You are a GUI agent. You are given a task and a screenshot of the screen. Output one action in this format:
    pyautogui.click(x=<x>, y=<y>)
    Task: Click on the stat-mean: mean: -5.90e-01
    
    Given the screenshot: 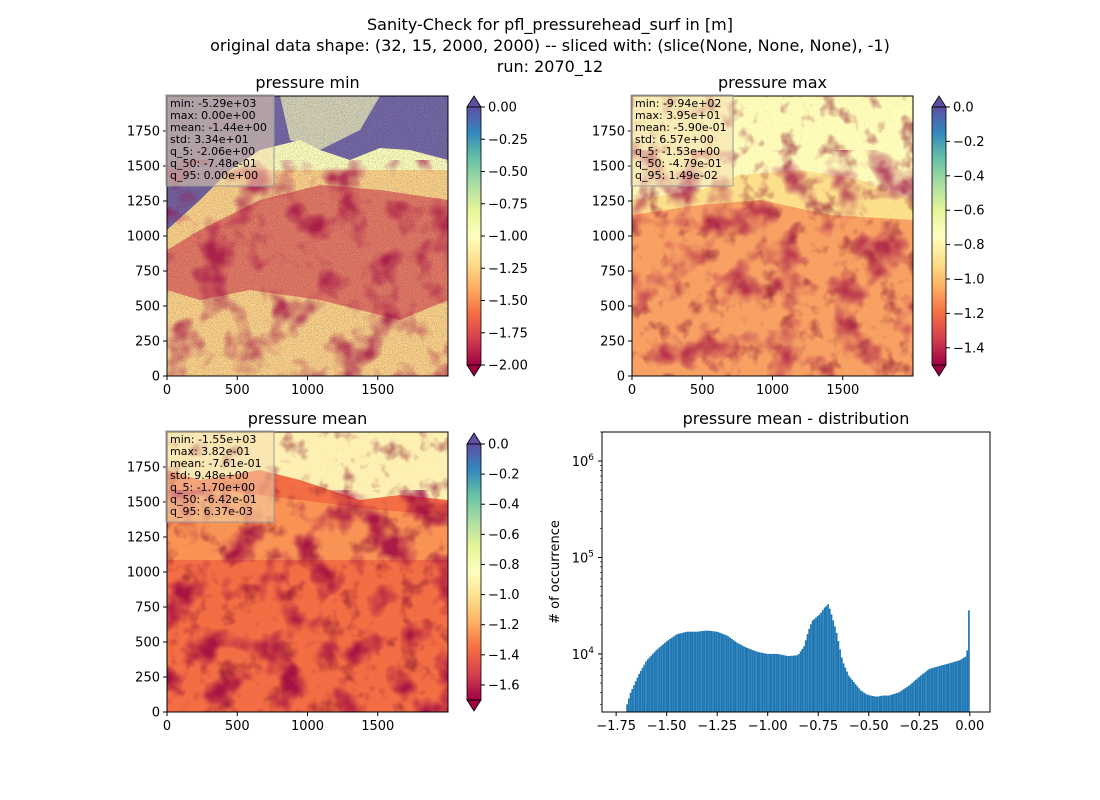 What is the action you would take?
    pyautogui.click(x=681, y=127)
    